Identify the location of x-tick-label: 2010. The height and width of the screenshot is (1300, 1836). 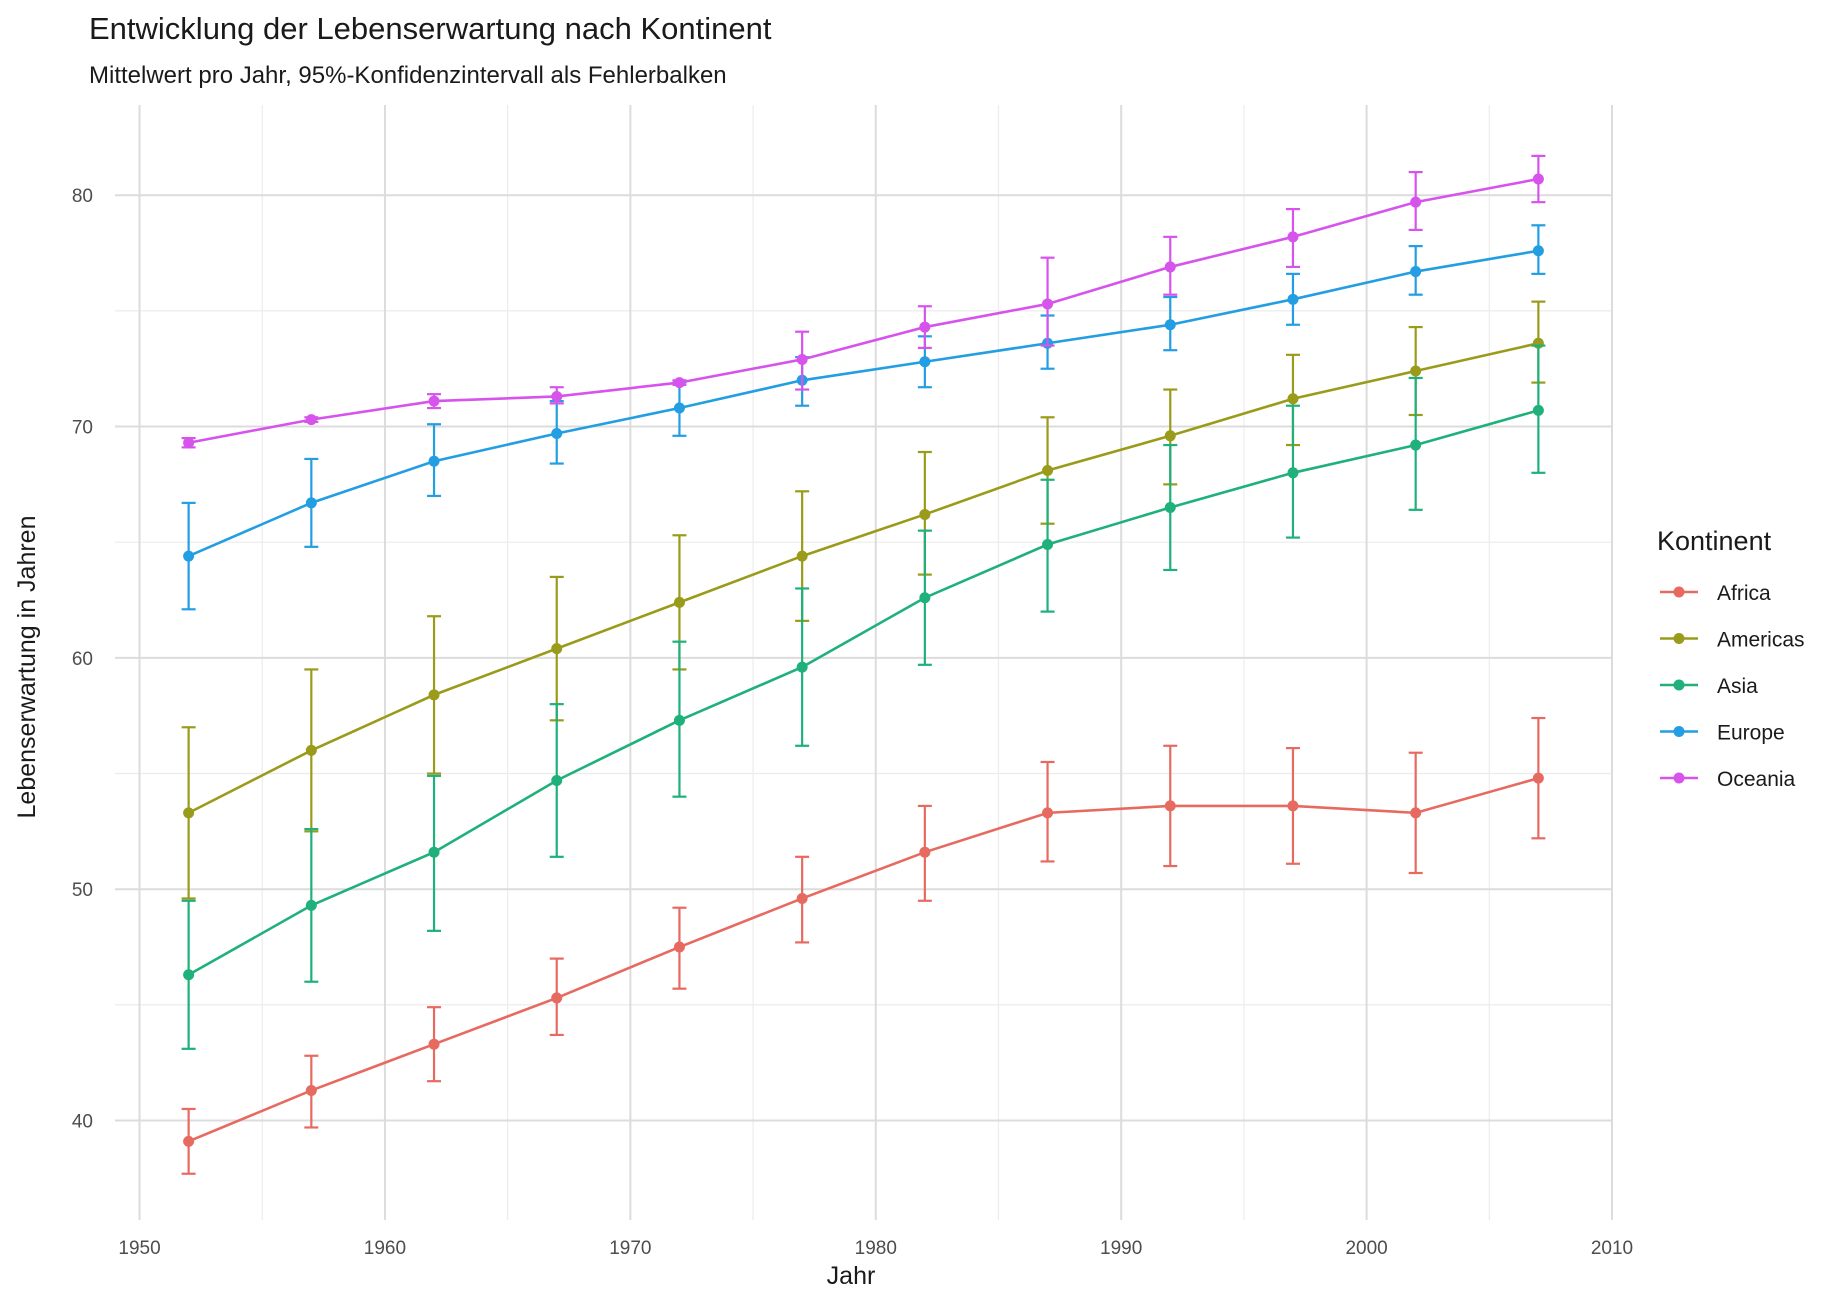
(1612, 1248).